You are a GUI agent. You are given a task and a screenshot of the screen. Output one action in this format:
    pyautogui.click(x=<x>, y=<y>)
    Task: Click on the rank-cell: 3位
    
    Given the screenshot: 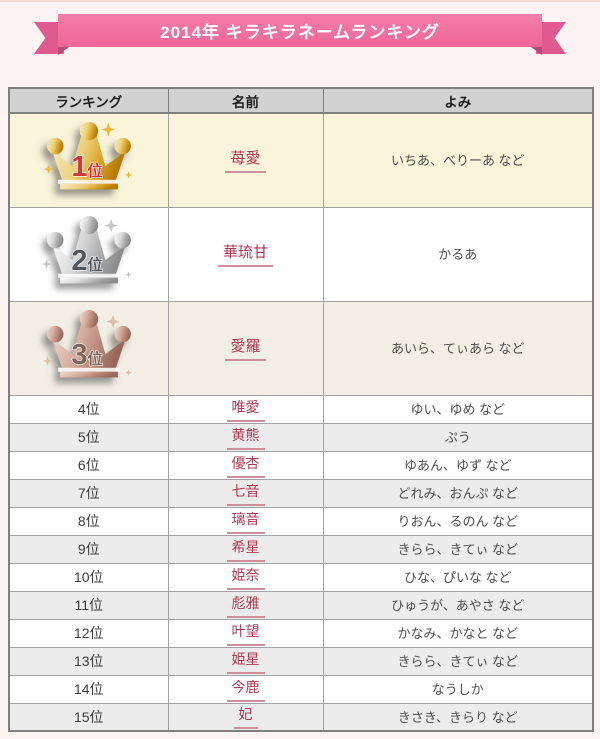 What is the action you would take?
    pyautogui.click(x=88, y=348)
    